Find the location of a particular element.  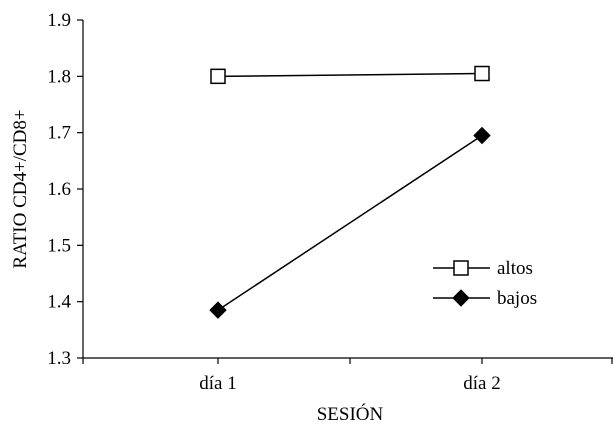

legend-label-altos: altos is located at coordinates (515, 268).